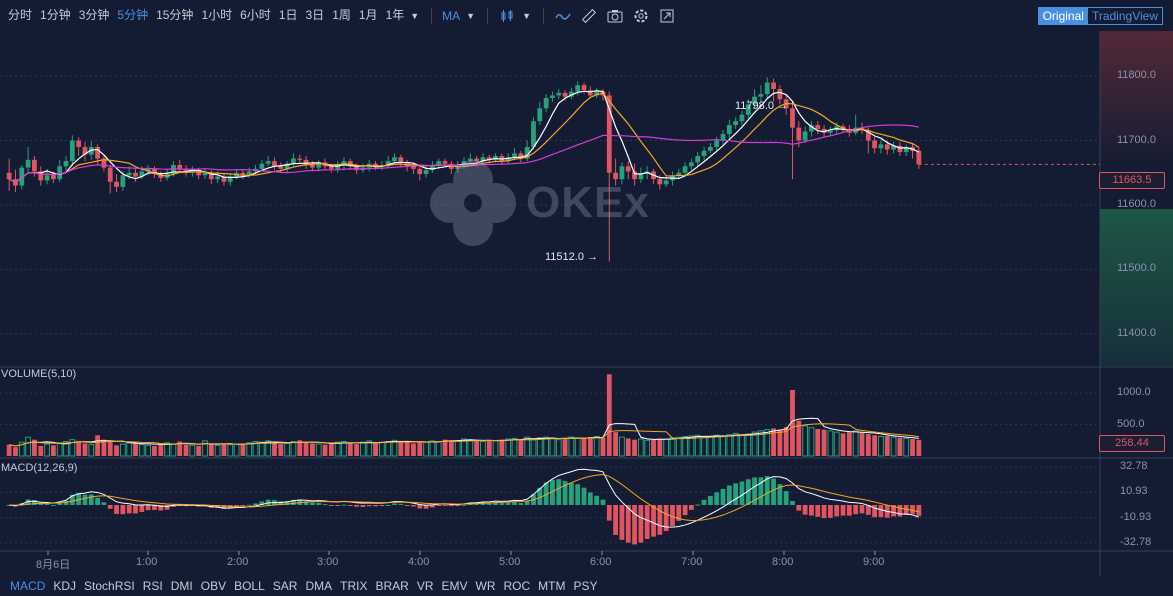 The width and height of the screenshot is (1173, 596). What do you see at coordinates (285, 586) in the screenshot?
I see `indicator-tab-sar: SAR` at bounding box center [285, 586].